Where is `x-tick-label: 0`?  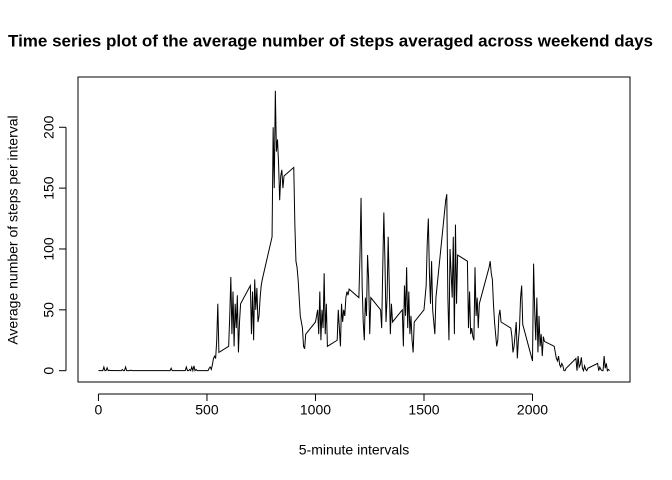 x-tick-label: 0 is located at coordinates (99, 410).